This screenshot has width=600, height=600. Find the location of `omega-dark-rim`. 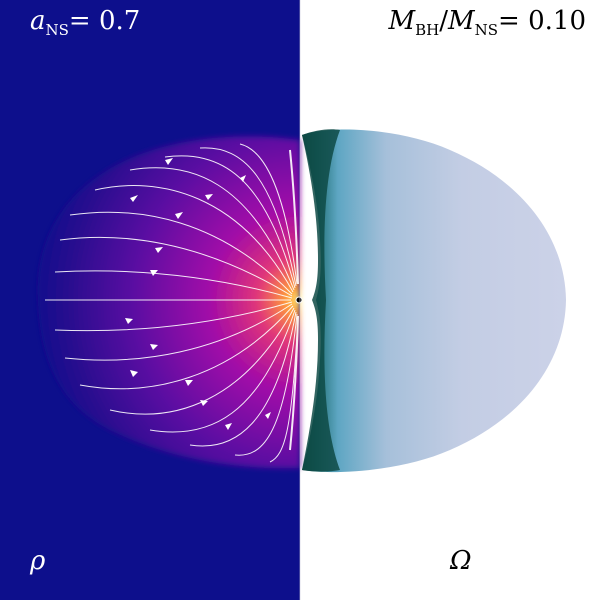

omega-dark-rim is located at coordinates (321, 300).